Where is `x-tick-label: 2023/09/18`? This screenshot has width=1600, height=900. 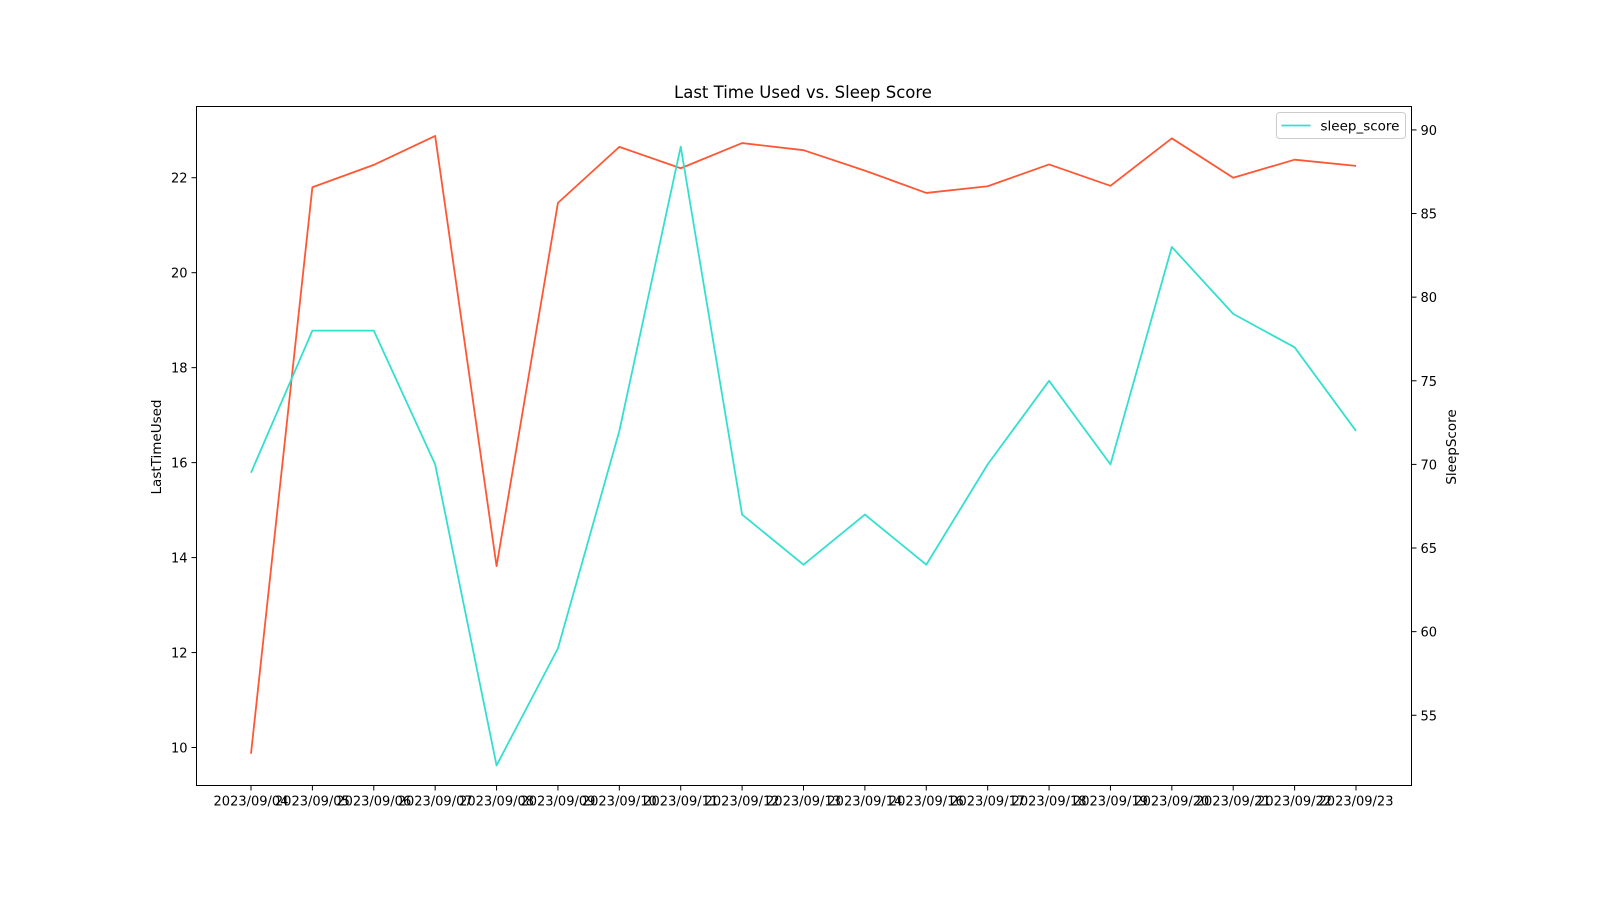
x-tick-label: 2023/09/18 is located at coordinates (1049, 802).